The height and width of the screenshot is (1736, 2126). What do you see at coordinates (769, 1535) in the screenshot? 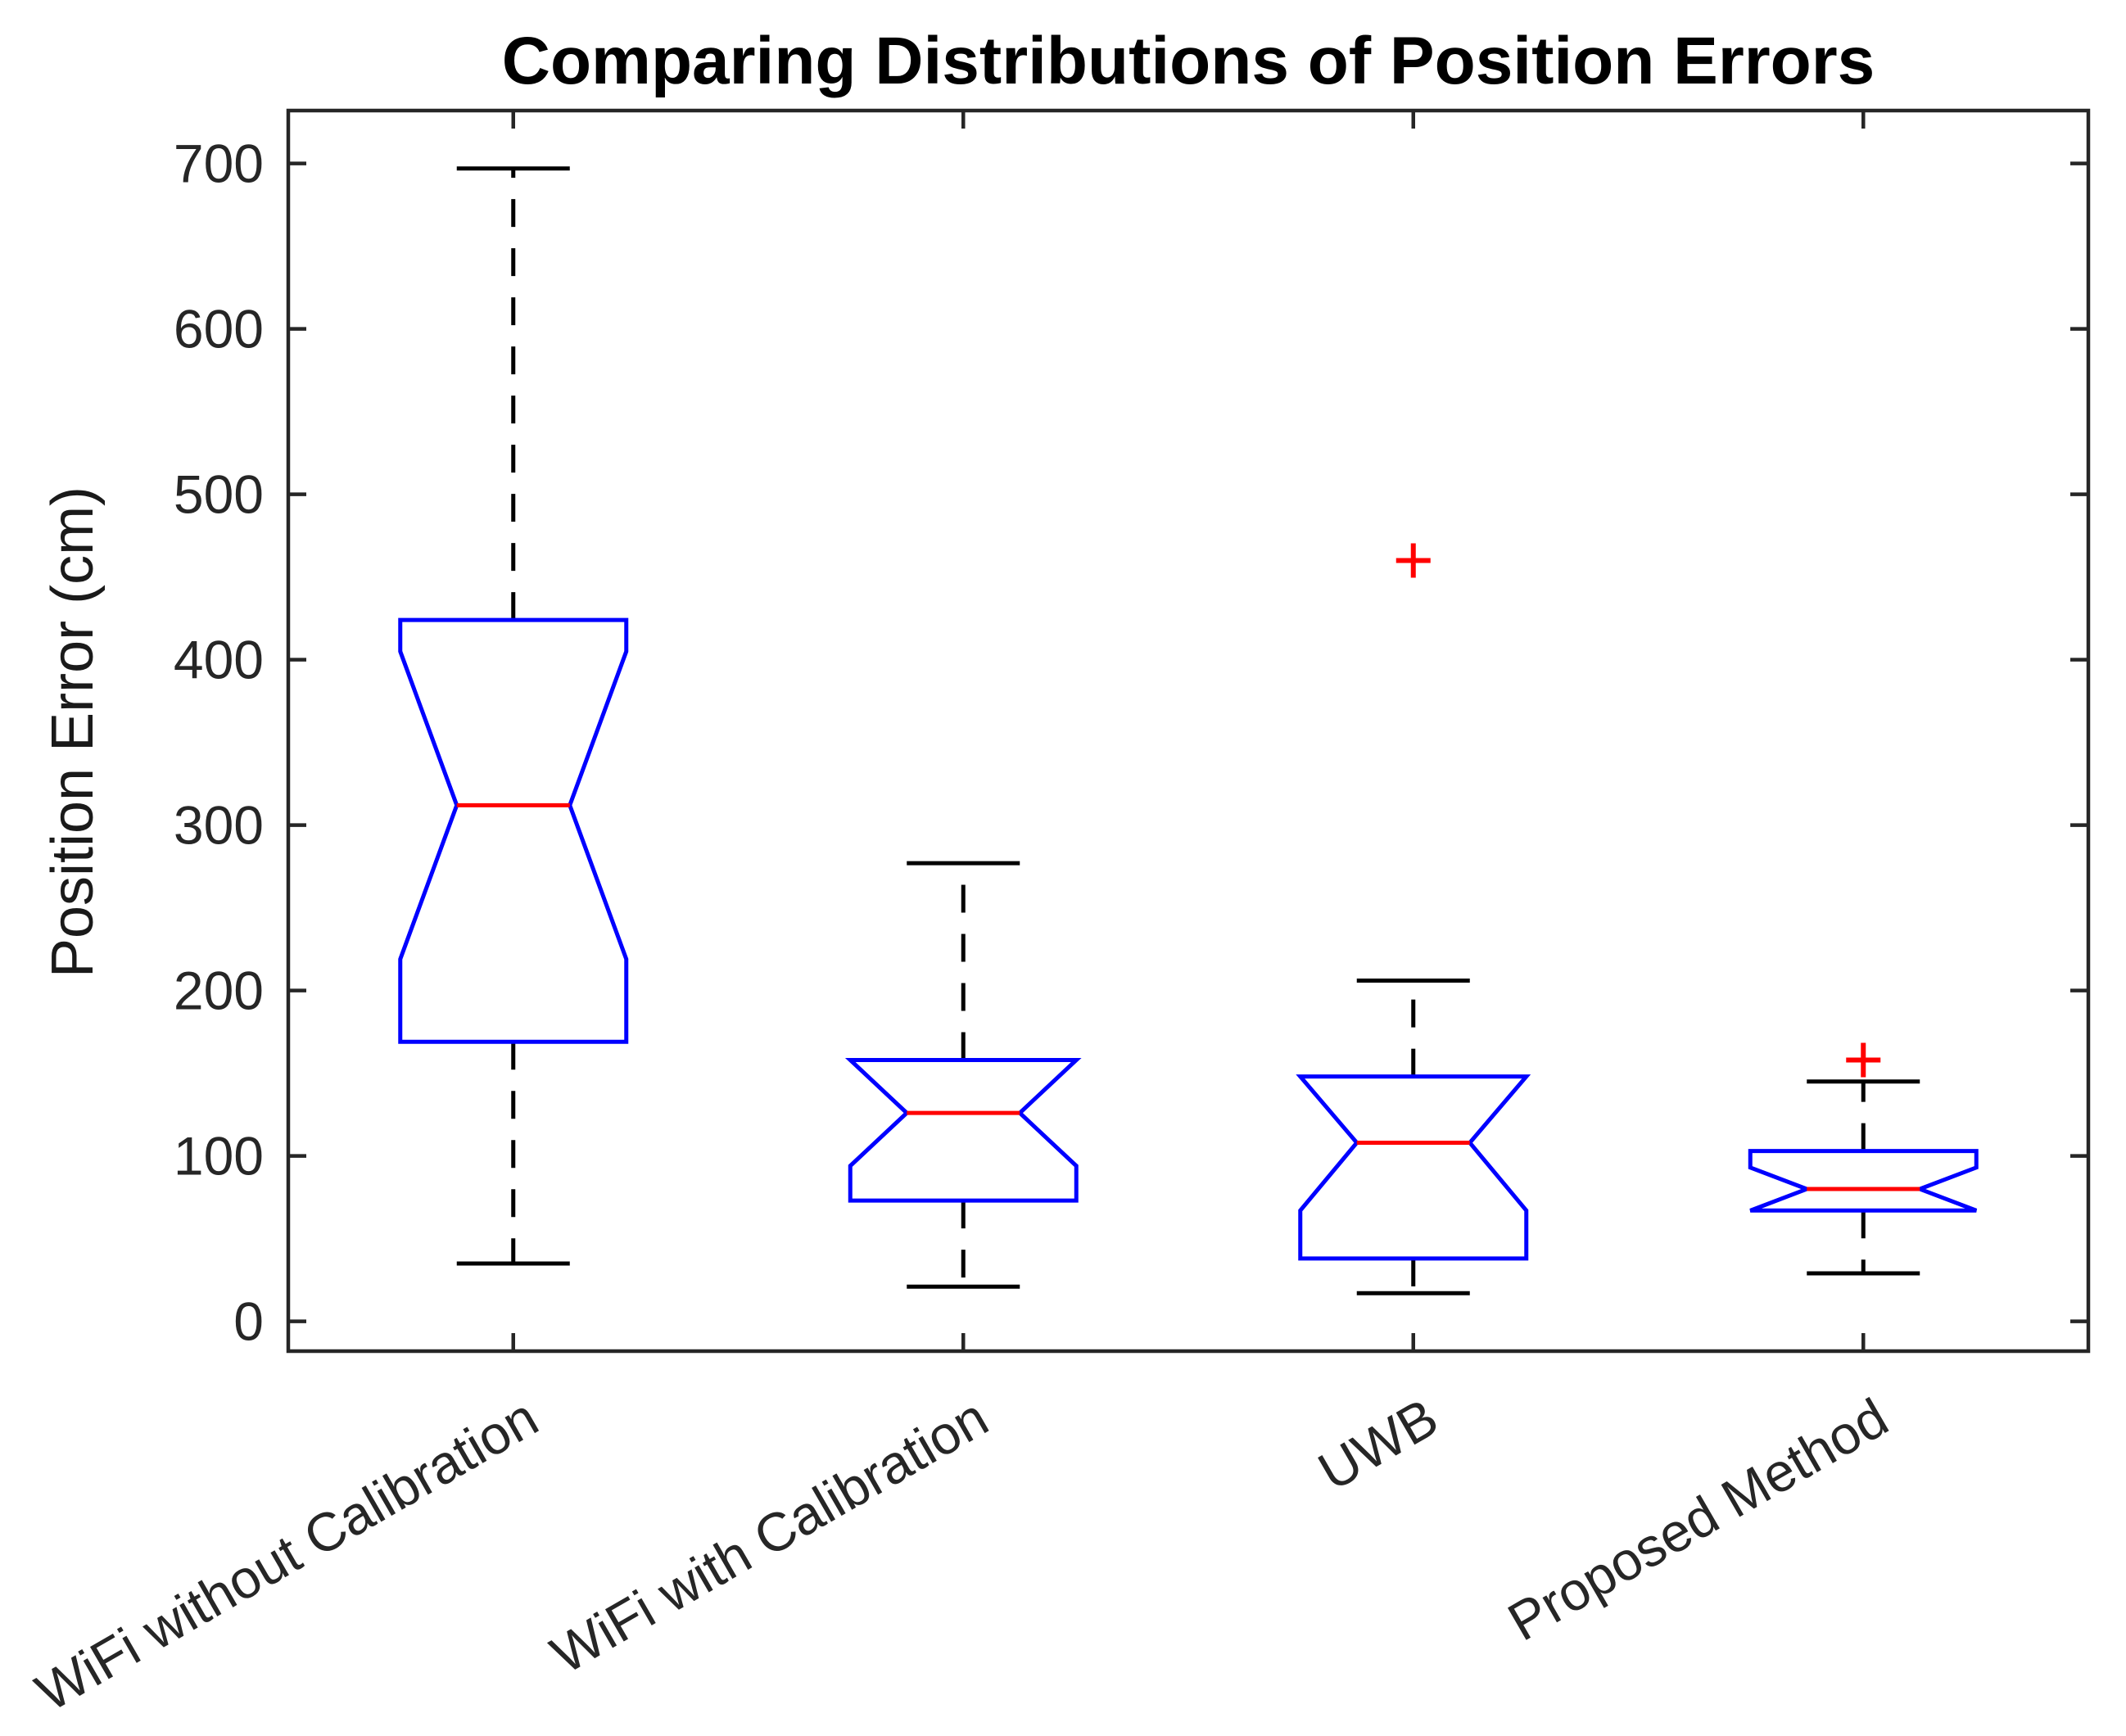
I see `x-tick-label: WiFi with Calibration` at bounding box center [769, 1535].